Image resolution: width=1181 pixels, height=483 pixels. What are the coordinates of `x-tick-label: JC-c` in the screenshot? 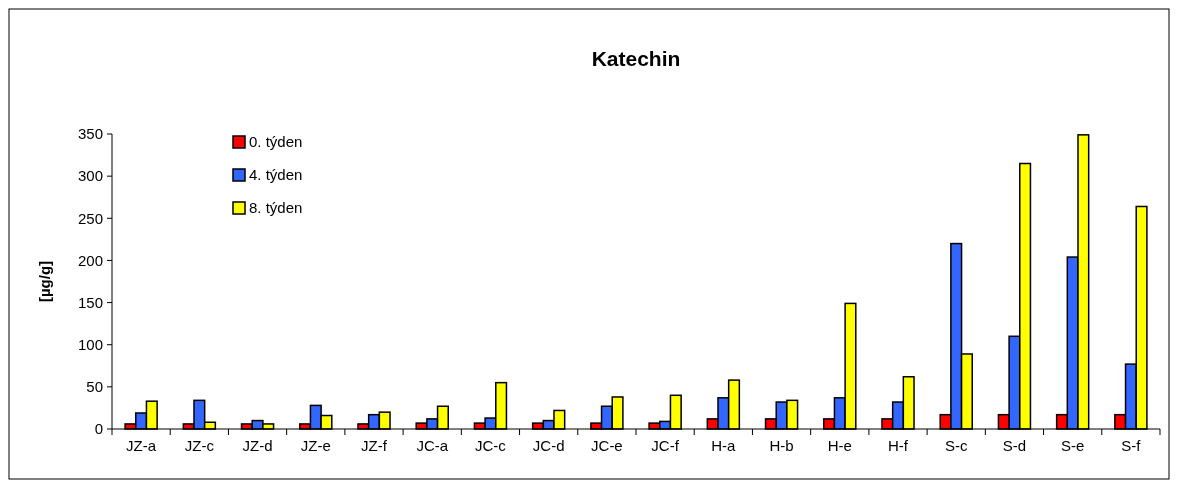 It's located at (491, 445).